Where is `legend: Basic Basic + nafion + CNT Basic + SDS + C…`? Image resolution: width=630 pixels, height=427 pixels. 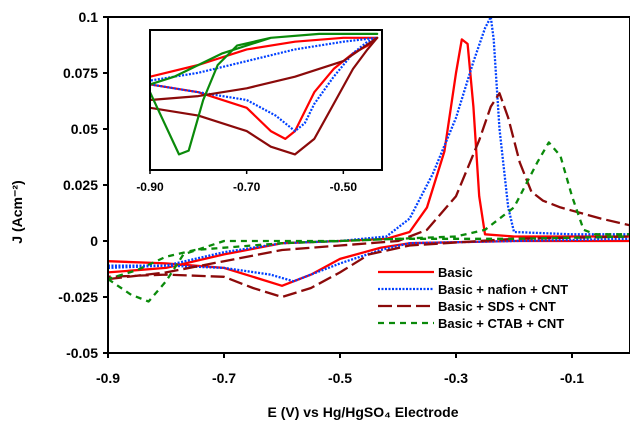
legend: Basic Basic + nafion + CNT Basic + SDS + C… is located at coordinates (473, 298).